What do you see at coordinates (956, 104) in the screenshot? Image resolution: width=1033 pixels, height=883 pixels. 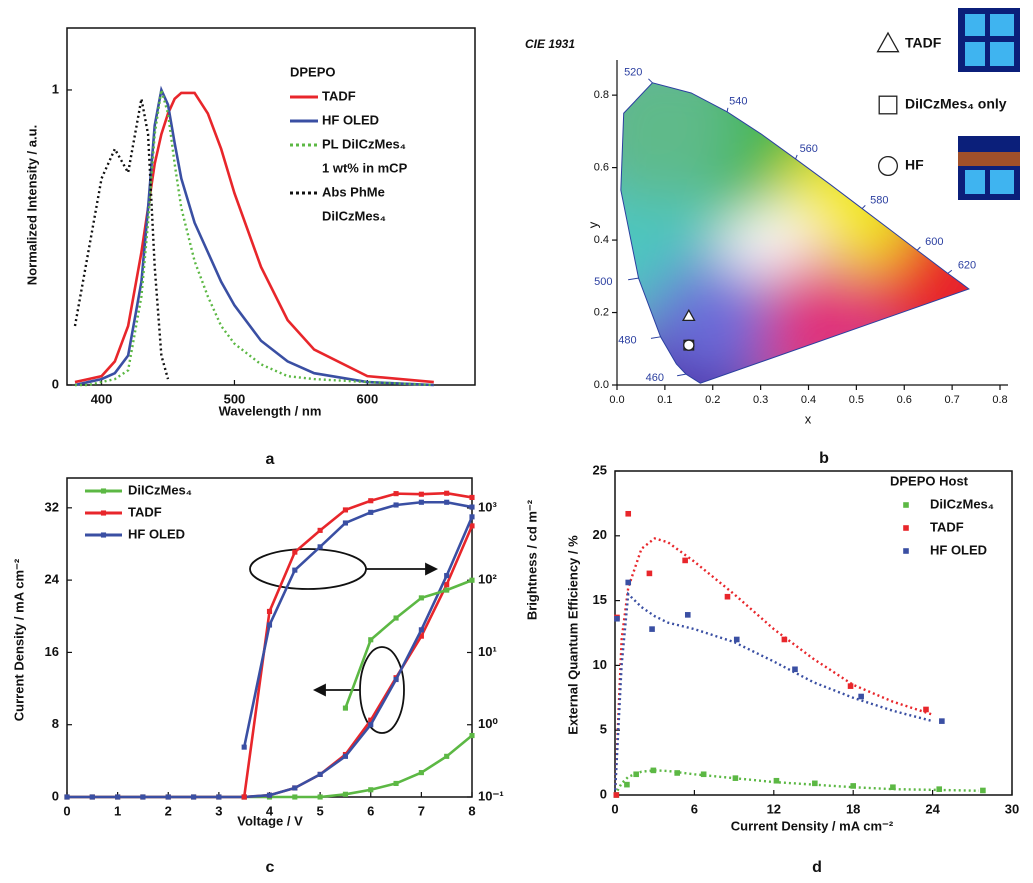 I see `legend-label: DiICzMes₄ only` at bounding box center [956, 104].